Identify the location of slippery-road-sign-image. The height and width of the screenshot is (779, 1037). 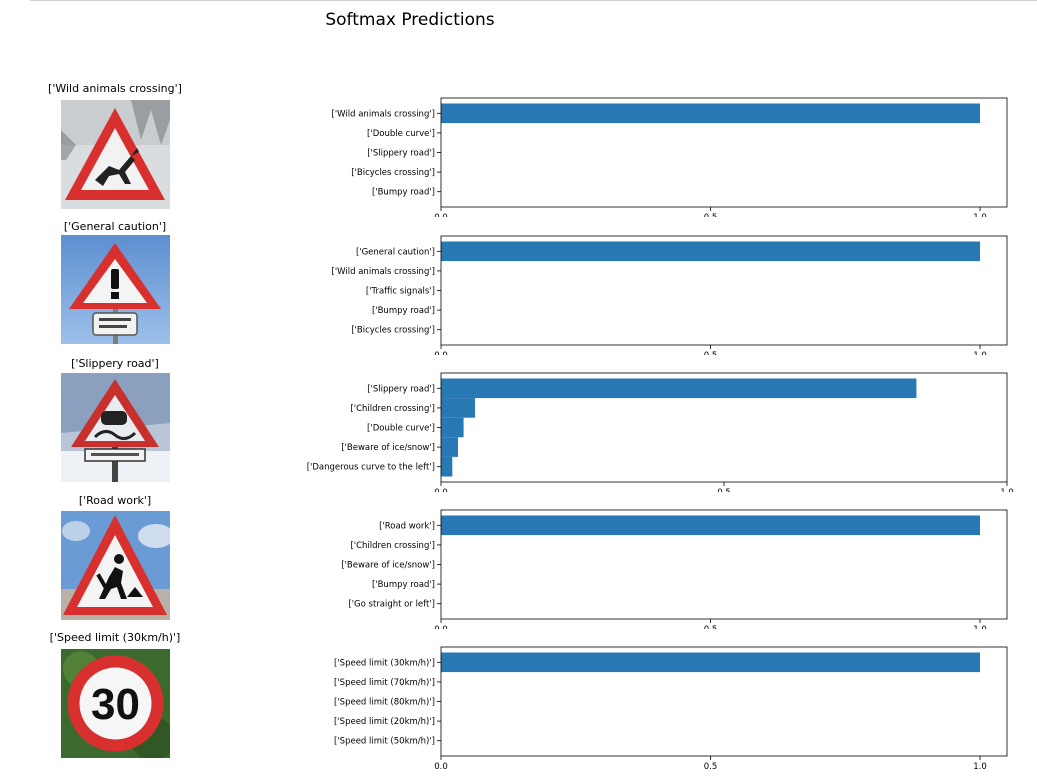
(115, 427).